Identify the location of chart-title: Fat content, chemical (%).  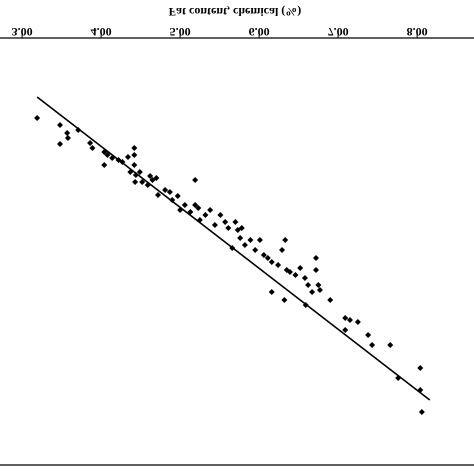
(235, 12).